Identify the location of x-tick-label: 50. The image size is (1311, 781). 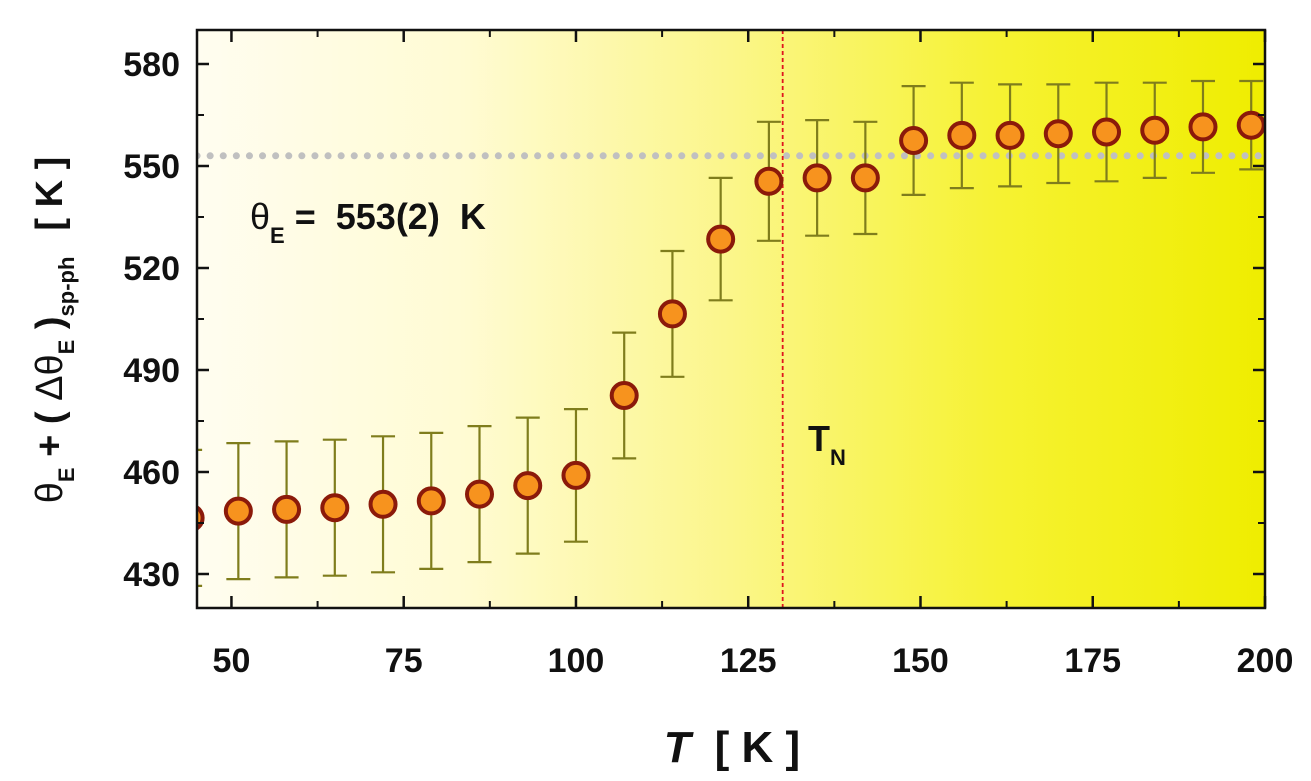
(232, 661).